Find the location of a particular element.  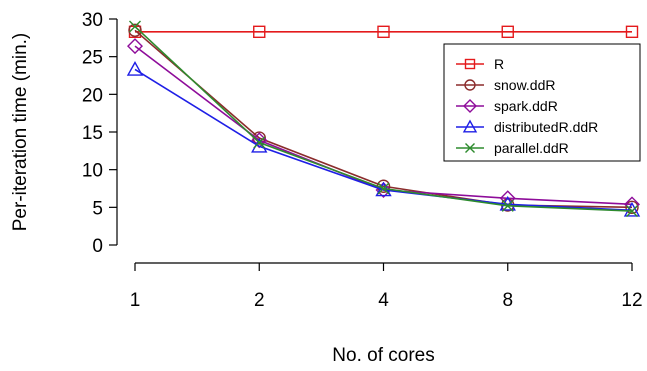

legend-item-snow-ddr: snow.ddR is located at coordinates (505, 85).